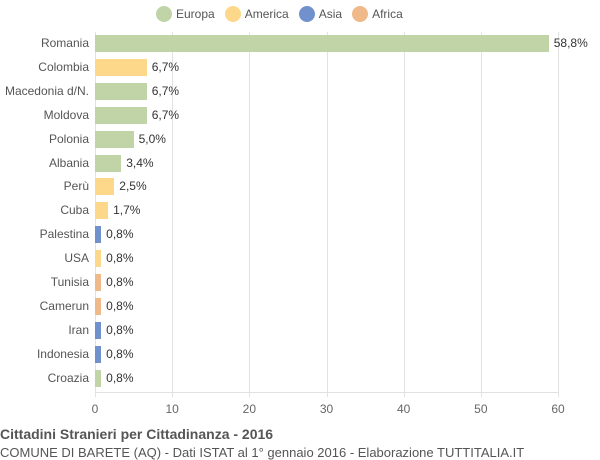 This screenshot has height=460, width=600. What do you see at coordinates (300, 211) in the screenshot?
I see `bar-row: Cuba 1,7%` at bounding box center [300, 211].